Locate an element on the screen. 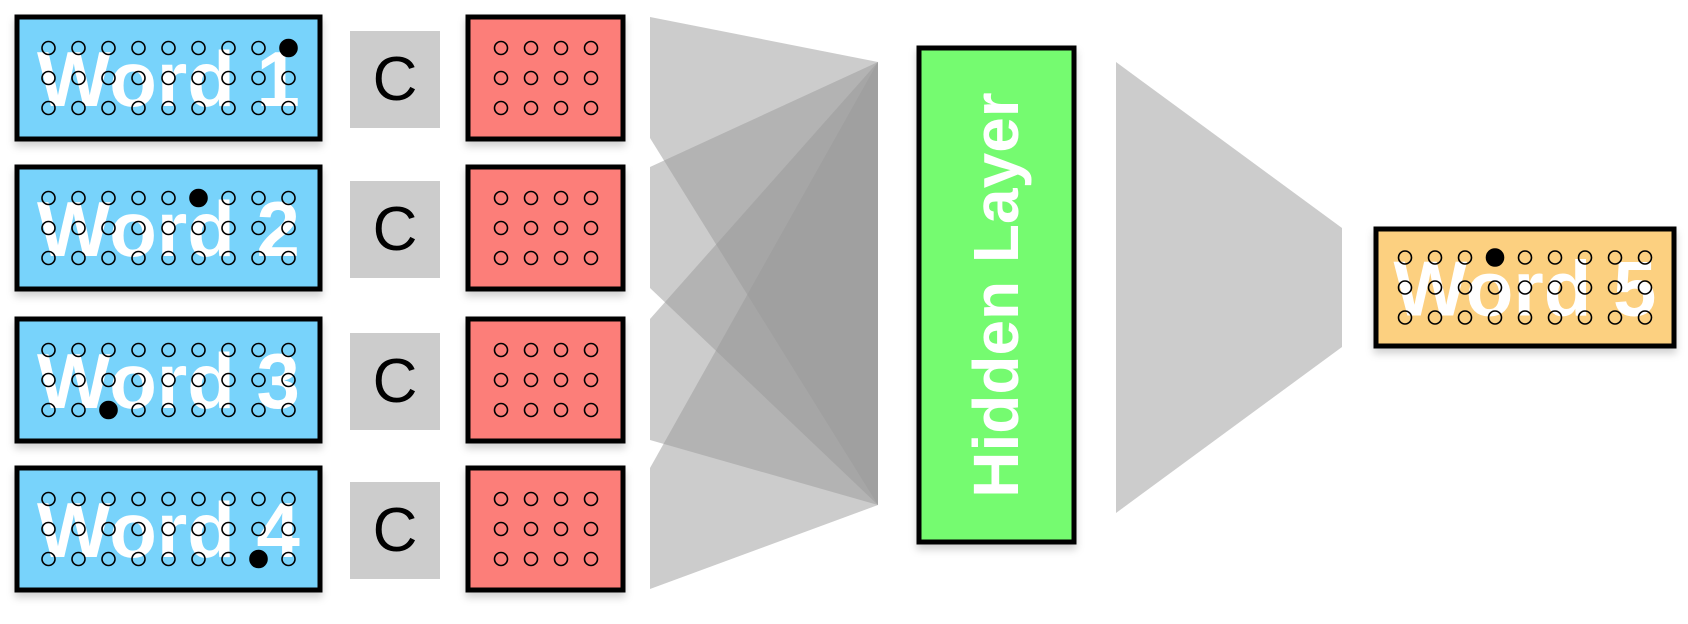  input-word-2-box is located at coordinates (168, 228).